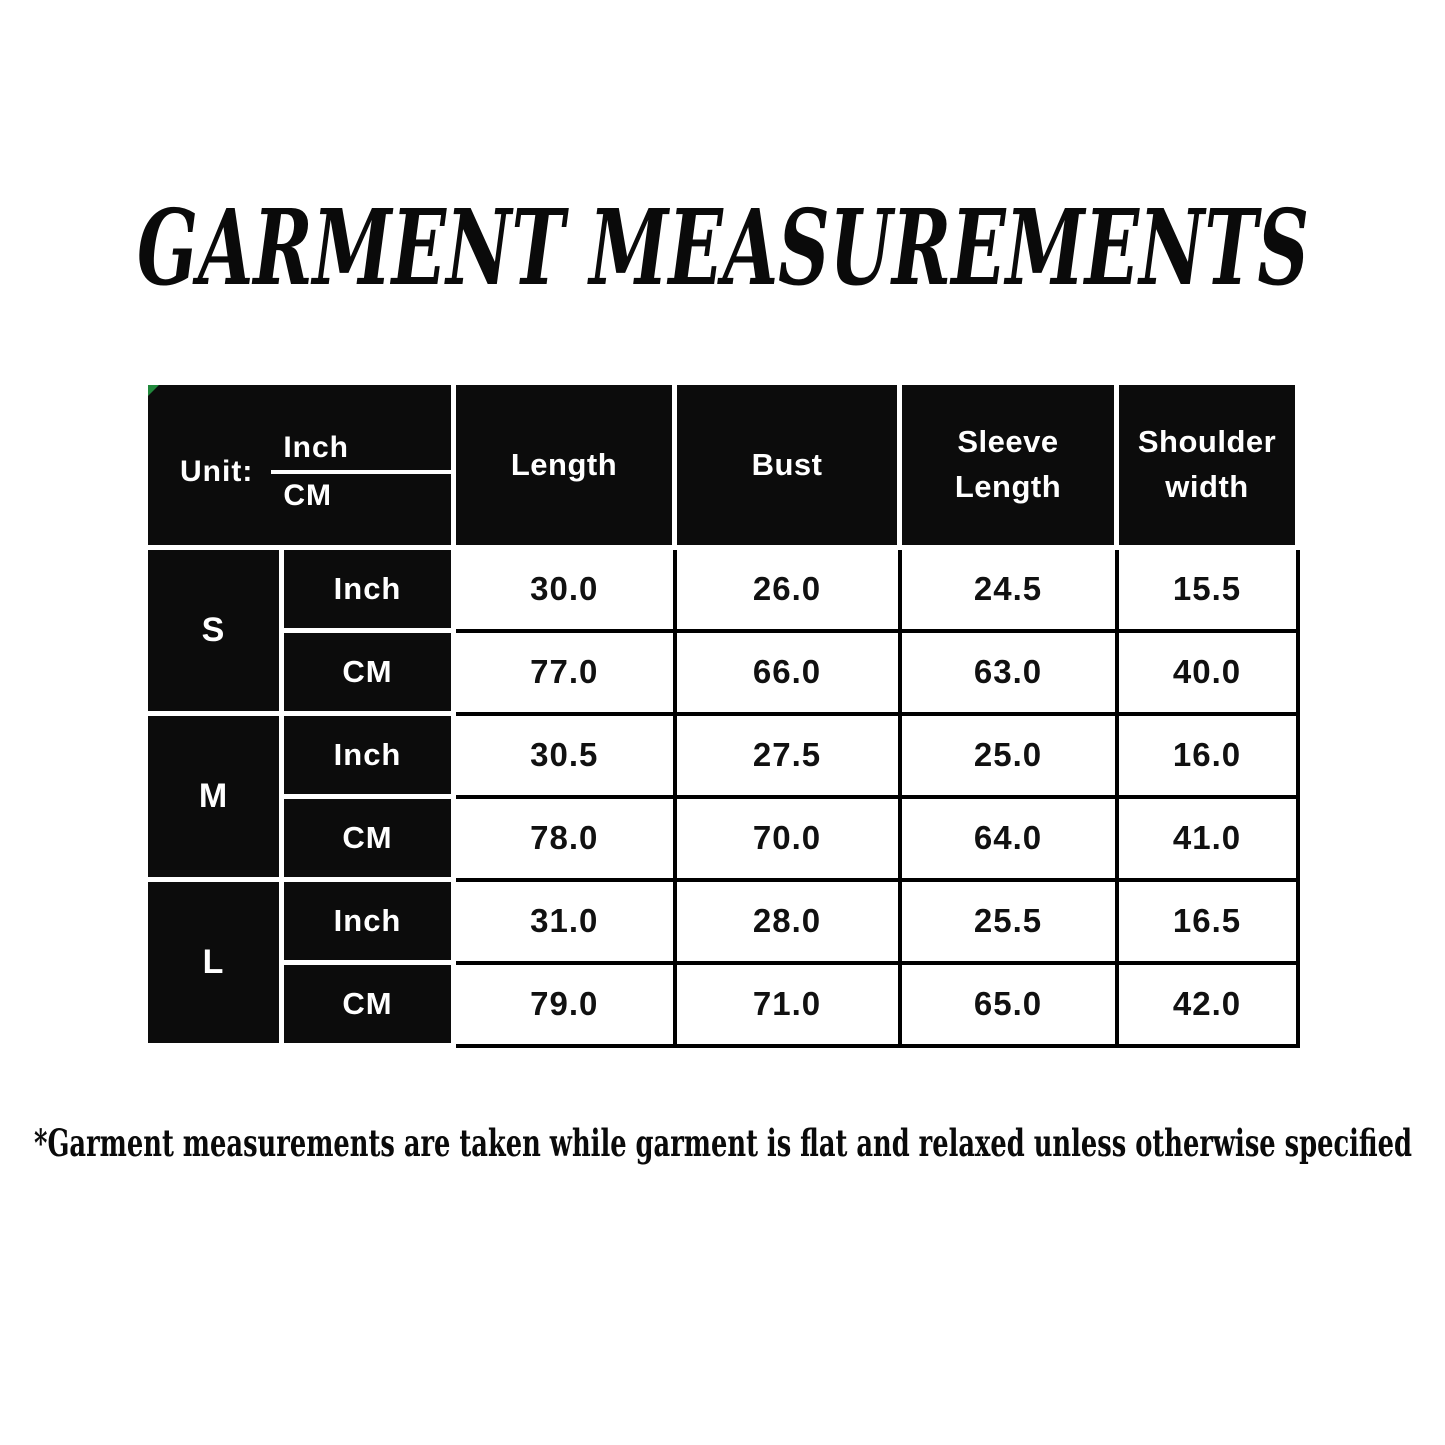 This screenshot has width=1445, height=1445. What do you see at coordinates (1207, 838) in the screenshot?
I see `value-cell-m-cm-shoulder: 41.0` at bounding box center [1207, 838].